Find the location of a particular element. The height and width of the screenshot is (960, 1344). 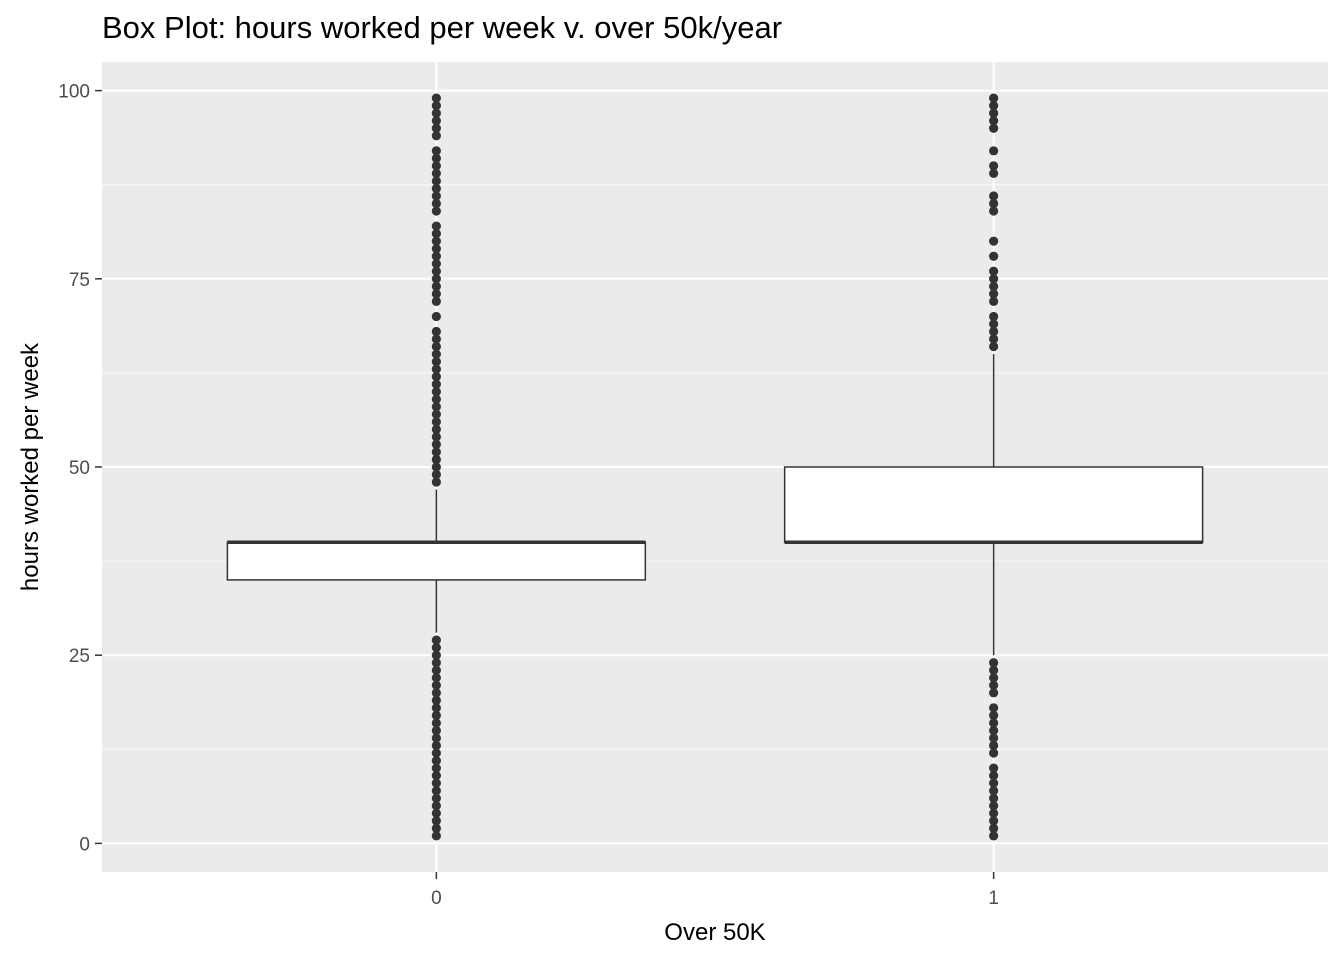

x-tick-label: 0 is located at coordinates (436, 898).